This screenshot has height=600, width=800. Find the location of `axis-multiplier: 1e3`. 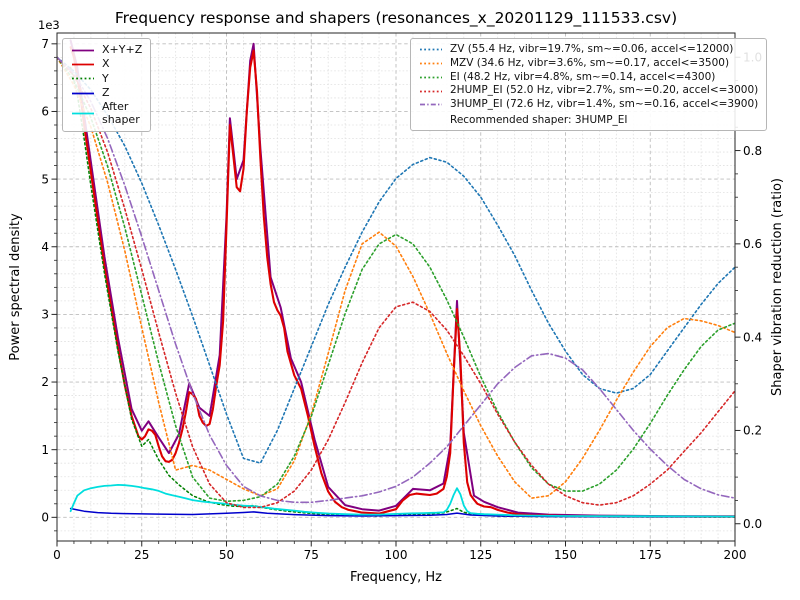

axis-multiplier: 1e3 is located at coordinates (49, 25).